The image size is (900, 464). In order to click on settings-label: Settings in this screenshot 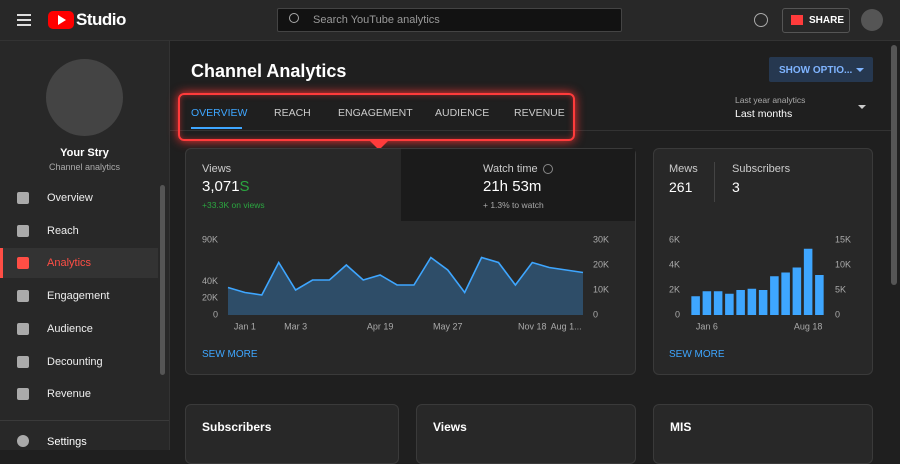, I will do `click(67, 442)`.